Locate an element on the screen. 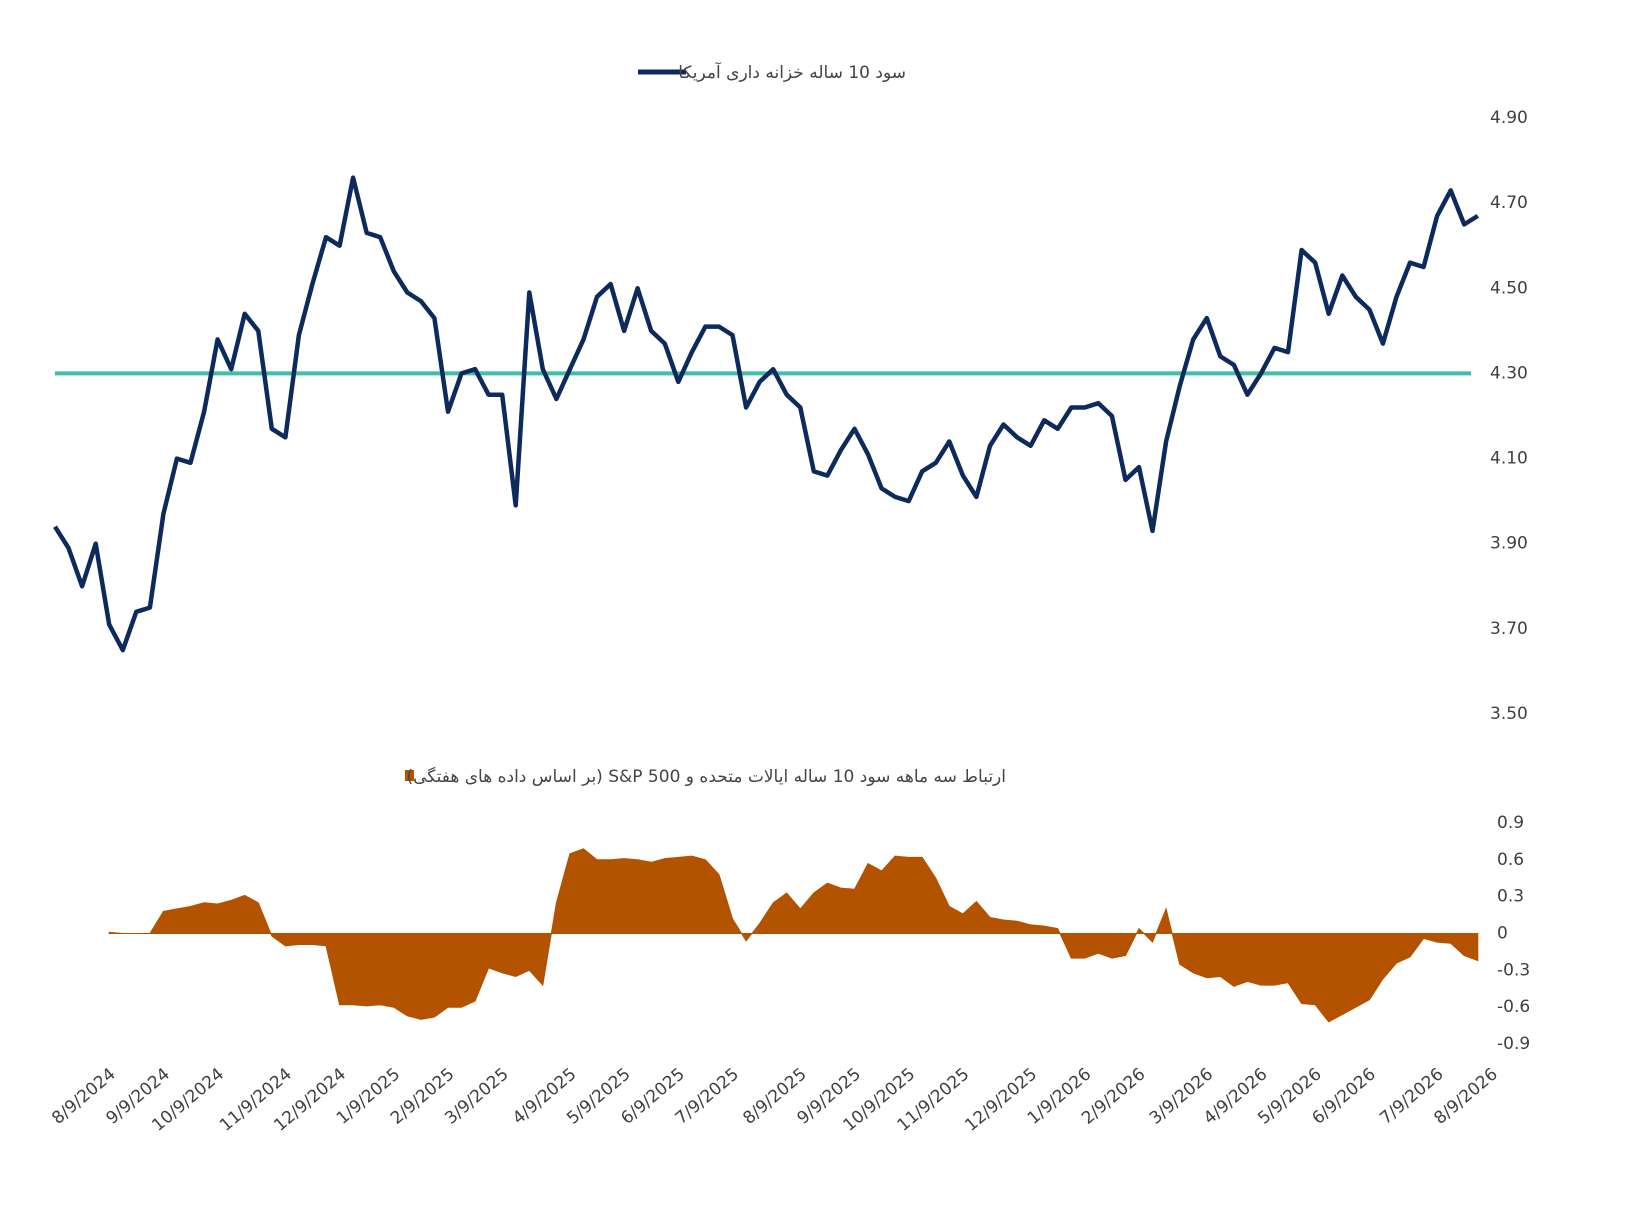  y-tick-label: 3.50 is located at coordinates (1509, 714).